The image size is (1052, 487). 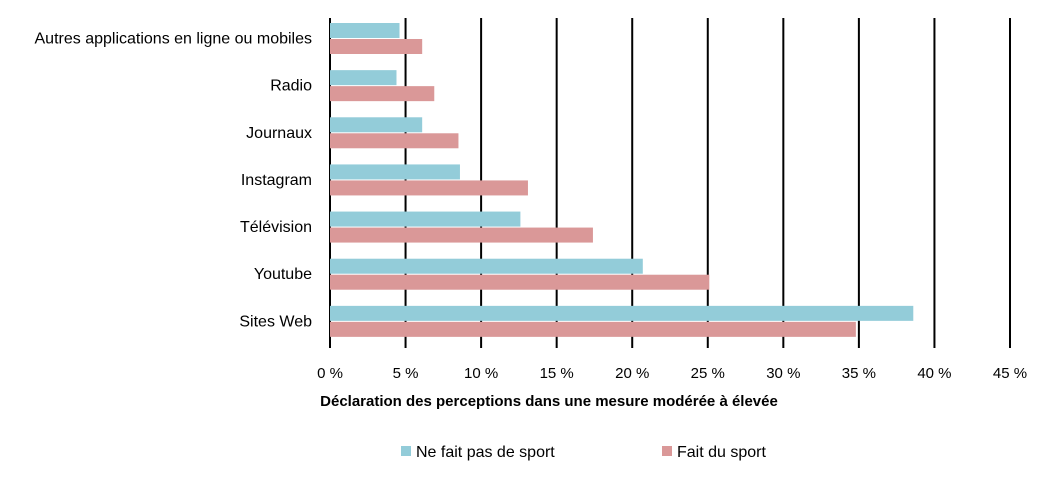 I want to click on x-tick-label: 45 %, so click(x=1010, y=373).